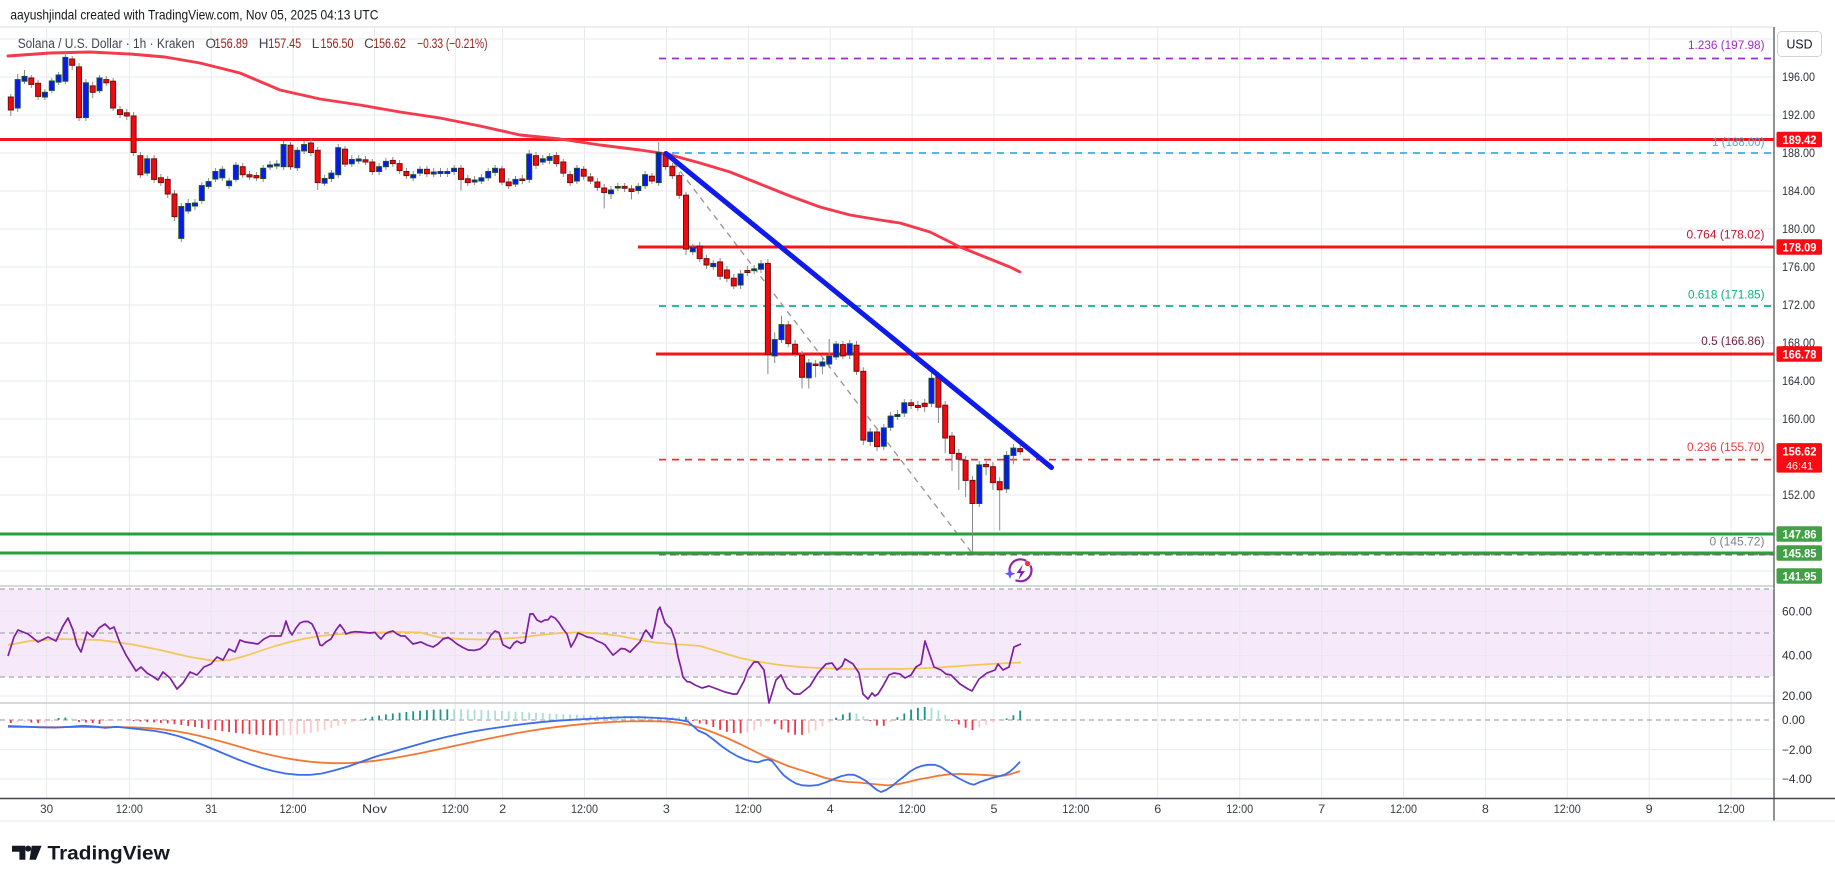 The height and width of the screenshot is (883, 1835). What do you see at coordinates (1738, 142) in the screenshot?
I see `svg-text: 1 (188.00)` at bounding box center [1738, 142].